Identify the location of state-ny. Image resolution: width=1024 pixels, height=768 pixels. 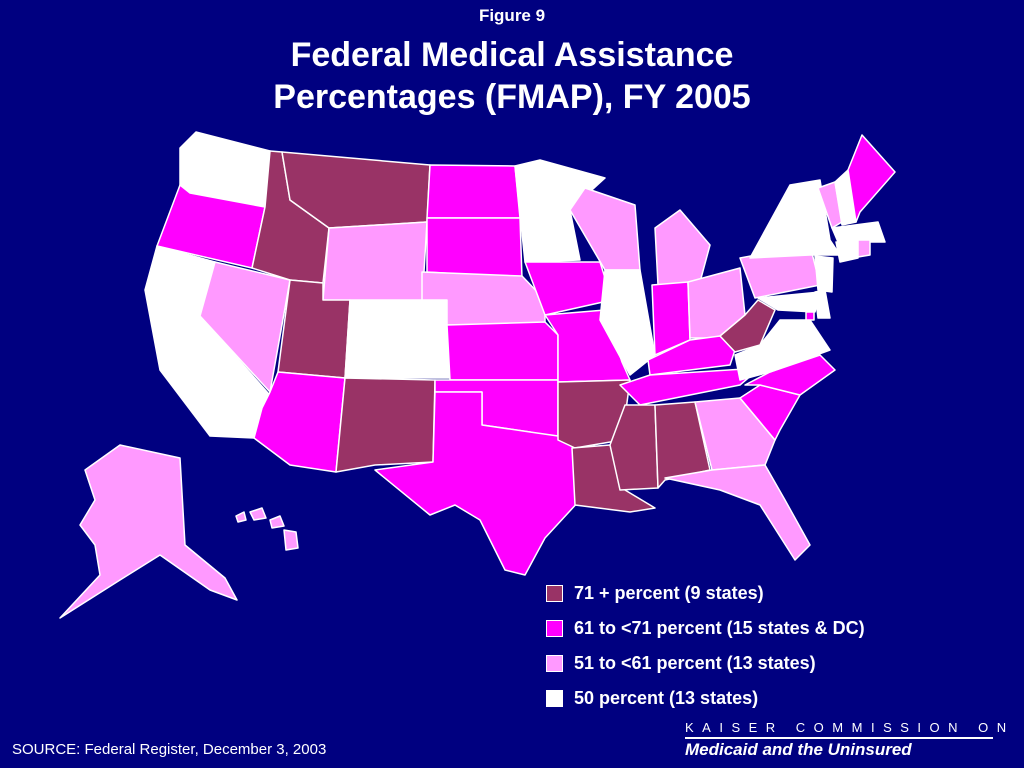
(795, 219).